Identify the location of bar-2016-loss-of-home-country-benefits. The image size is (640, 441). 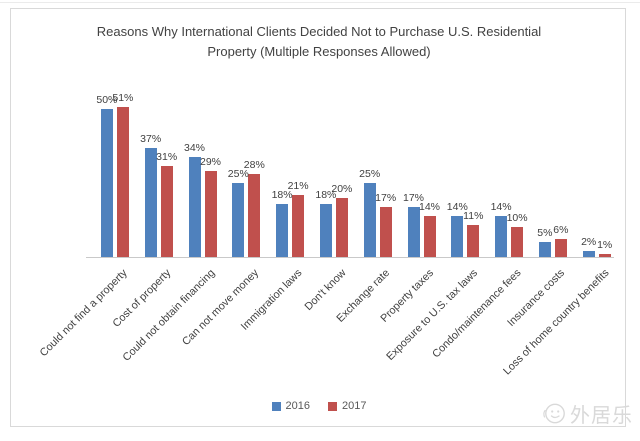
(588, 254).